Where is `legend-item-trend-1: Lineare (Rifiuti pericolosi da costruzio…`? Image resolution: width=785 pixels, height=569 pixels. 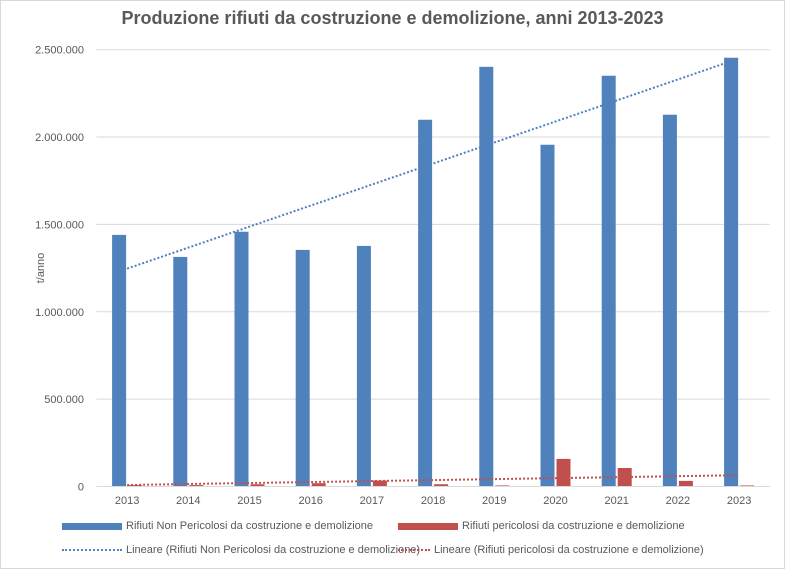 legend-item-trend-1: Lineare (Rifiuti pericolosi da costruzio… is located at coordinates (551, 550).